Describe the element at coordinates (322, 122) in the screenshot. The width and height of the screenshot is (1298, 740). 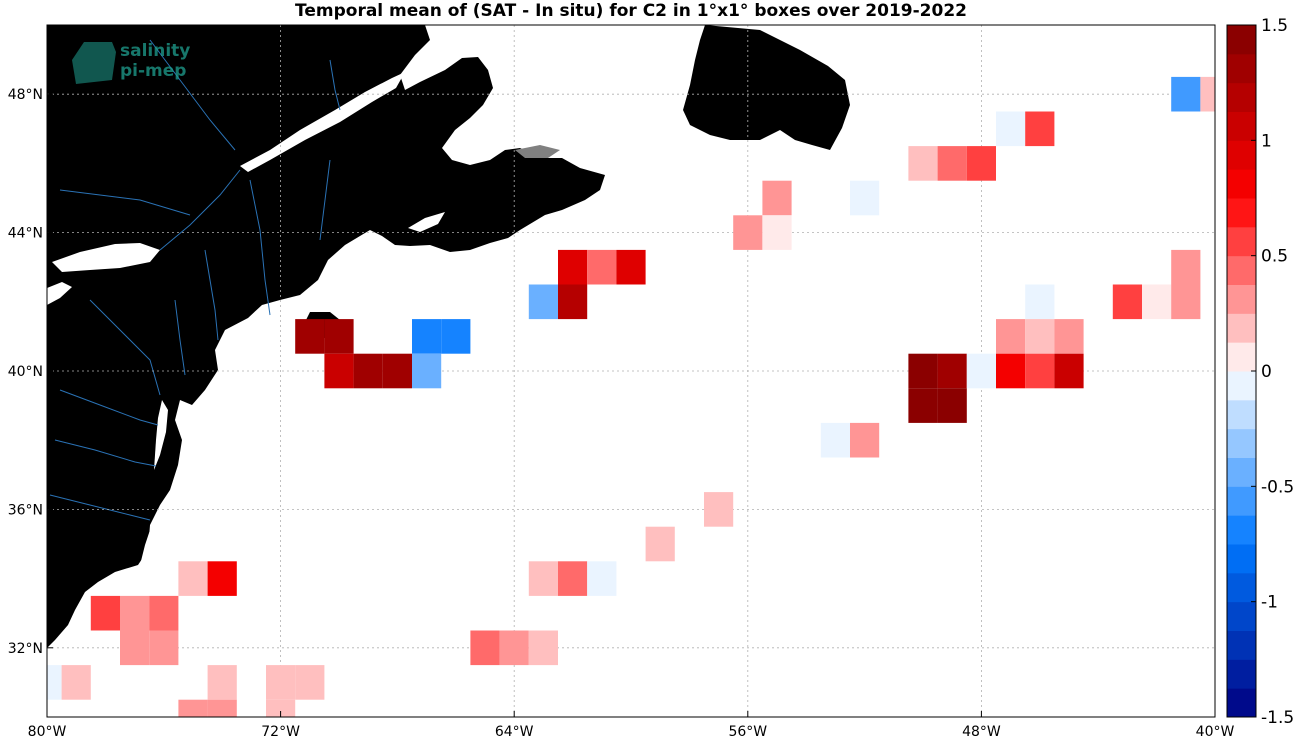
I see `st-lawrence-estuary` at that location.